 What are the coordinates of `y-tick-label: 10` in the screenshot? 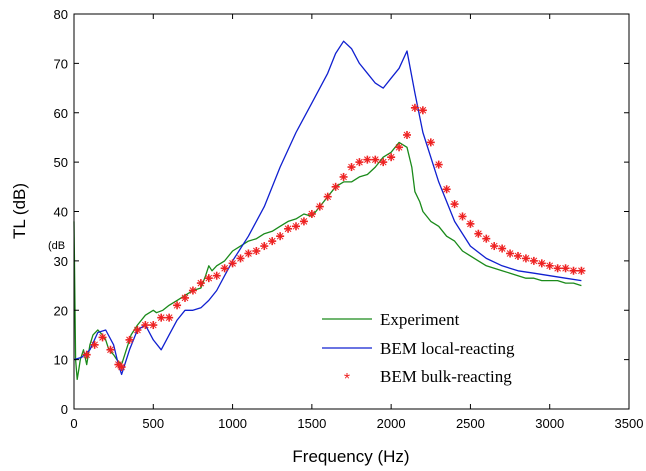 It's located at (61, 360).